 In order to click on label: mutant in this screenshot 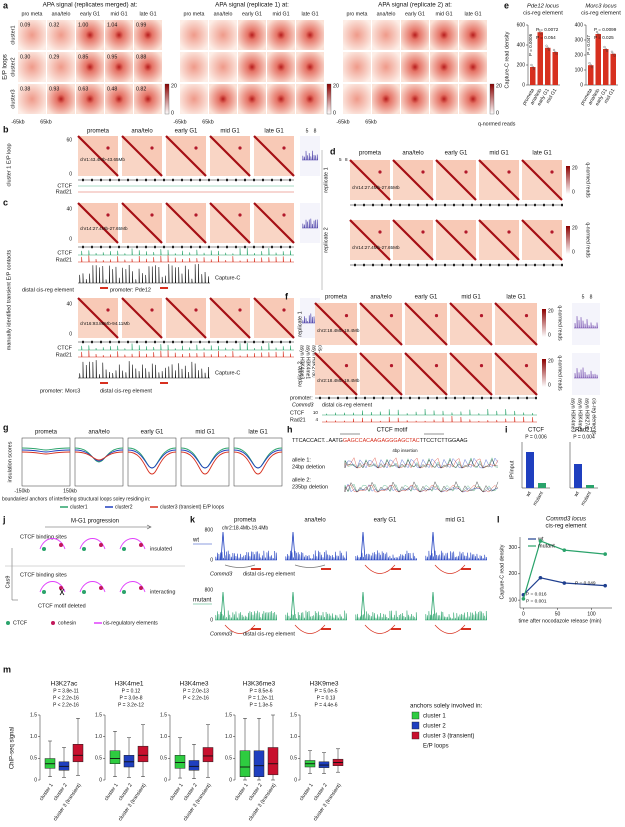, I will do `click(586, 498)`.